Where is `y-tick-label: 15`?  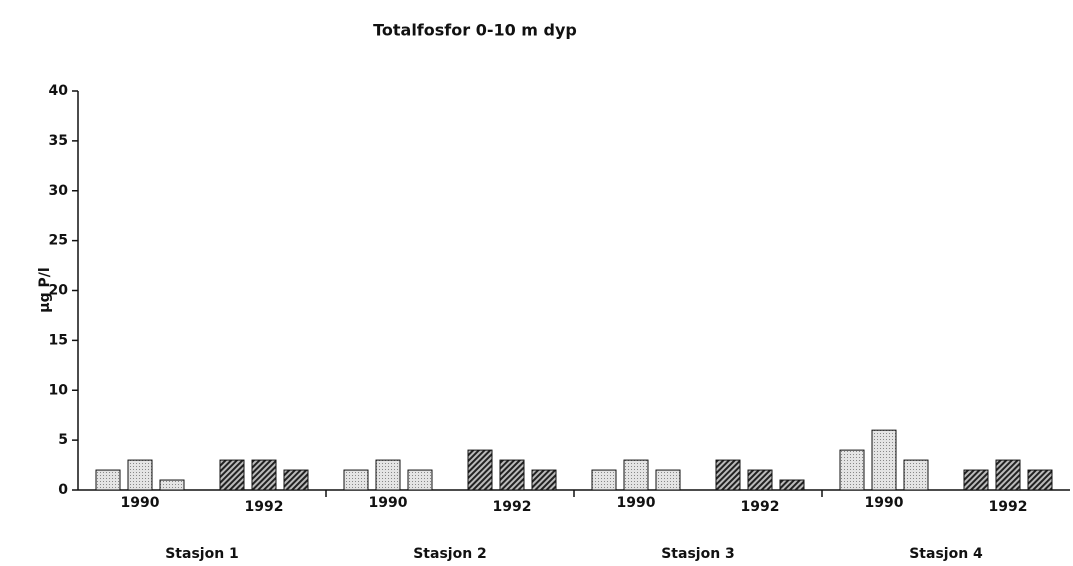
y-tick-label: 15 is located at coordinates (58, 340).